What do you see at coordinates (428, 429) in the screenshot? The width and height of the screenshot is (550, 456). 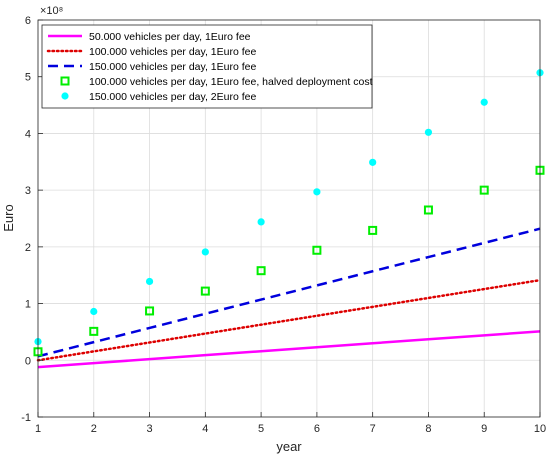 I see `x-tick-label: 8` at bounding box center [428, 429].